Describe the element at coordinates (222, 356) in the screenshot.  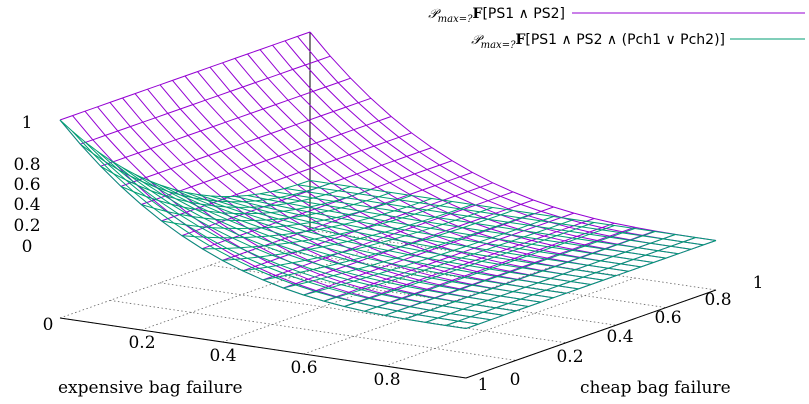
I see `x-tick-label: 0.4` at that location.